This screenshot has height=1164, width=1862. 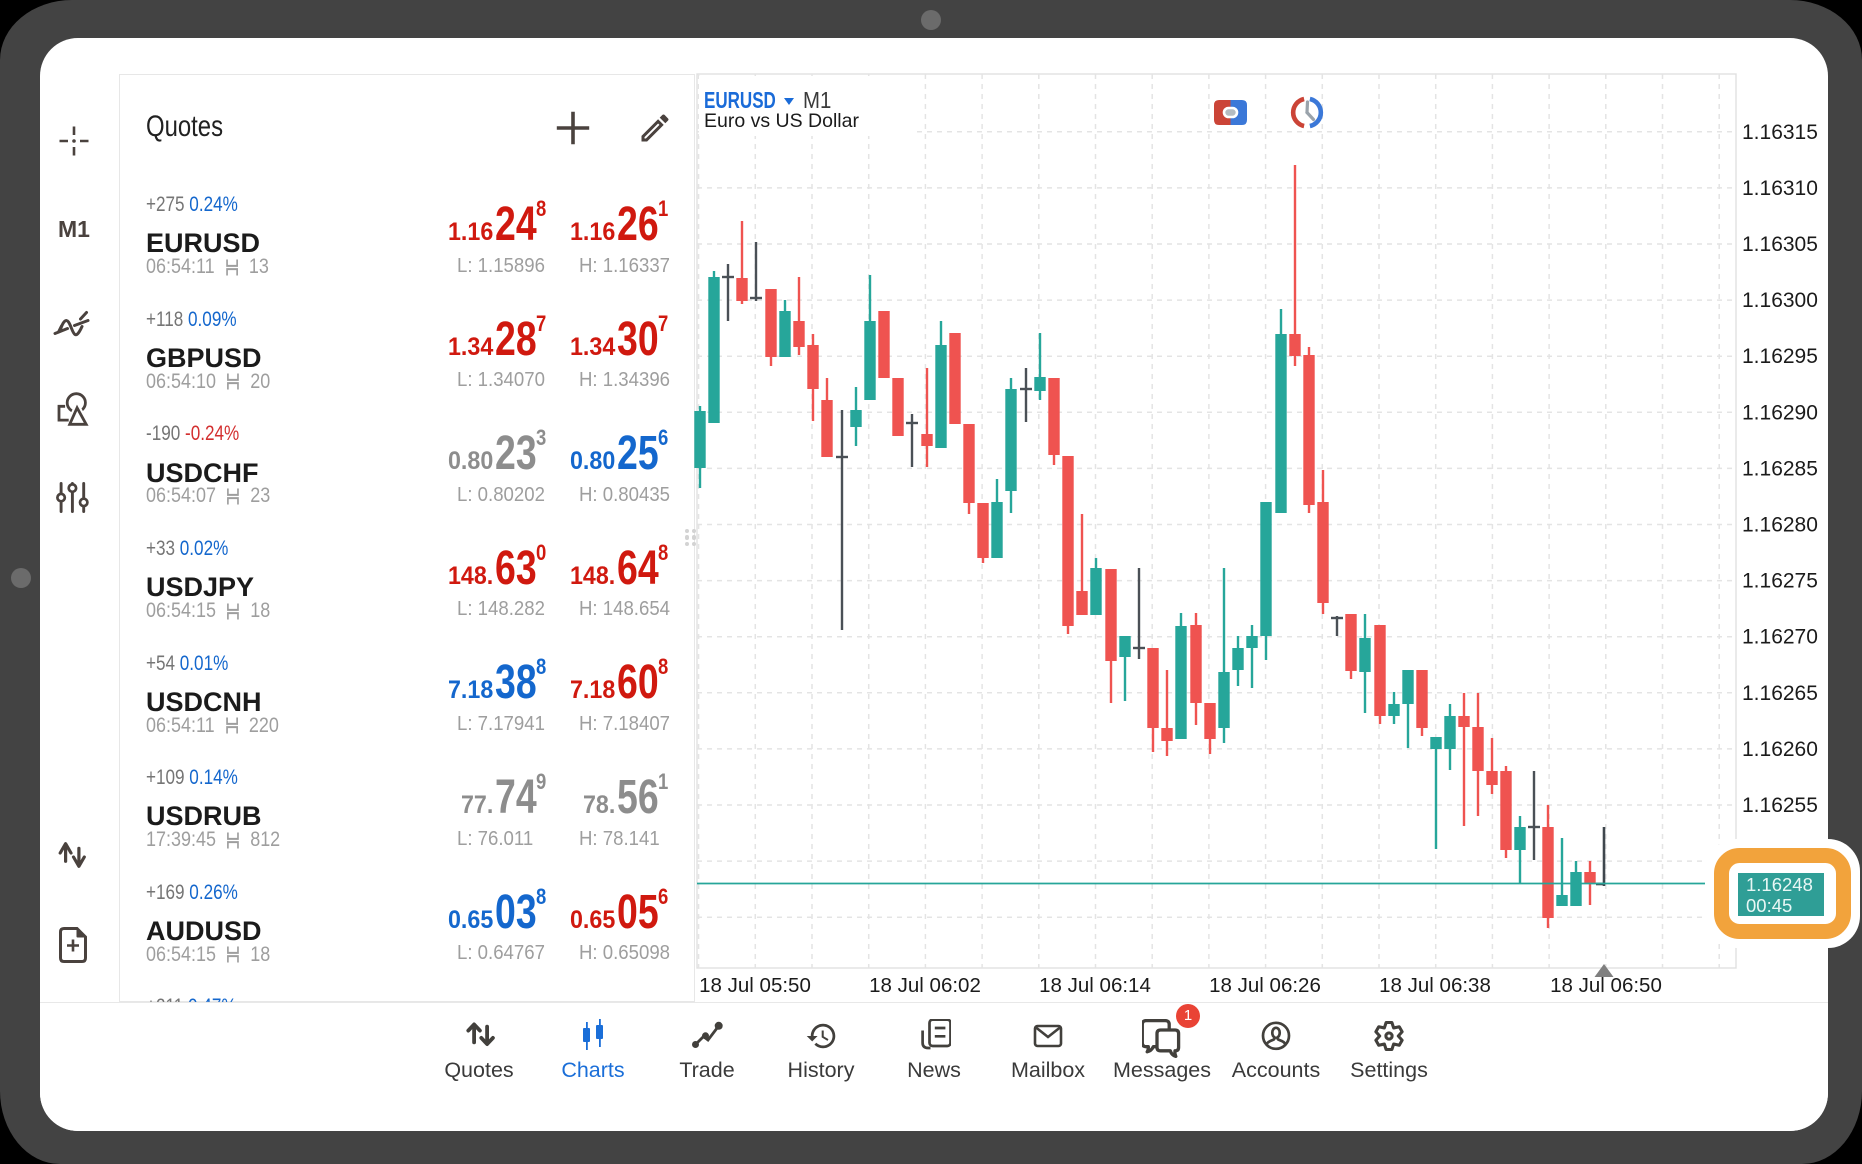 I want to click on svg-text: 1.16300, so click(x=1780, y=300).